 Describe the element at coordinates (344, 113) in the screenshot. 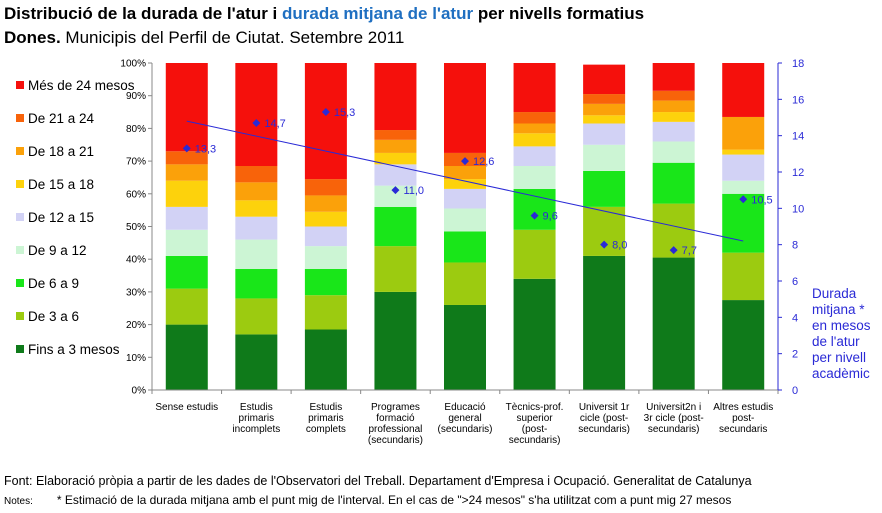

I see `average-label: 15,3` at that location.